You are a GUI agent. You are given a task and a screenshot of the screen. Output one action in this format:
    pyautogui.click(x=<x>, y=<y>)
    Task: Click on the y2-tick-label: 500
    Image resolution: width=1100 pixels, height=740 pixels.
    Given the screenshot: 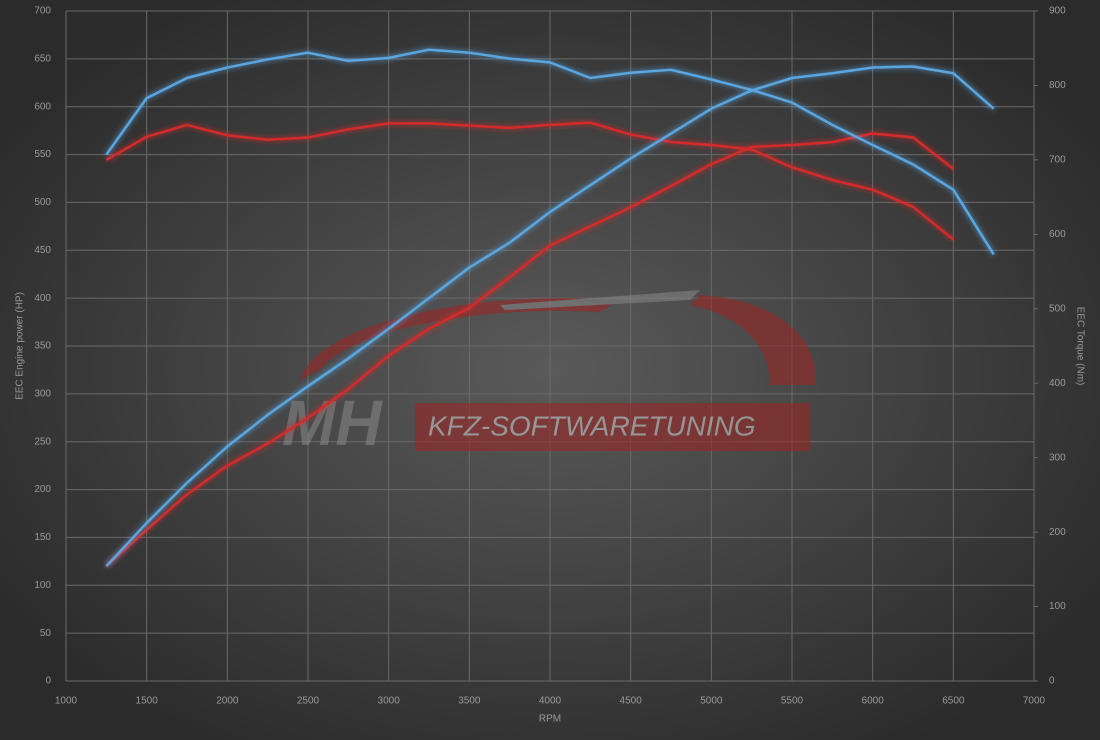 What is the action you would take?
    pyautogui.click(x=1057, y=308)
    